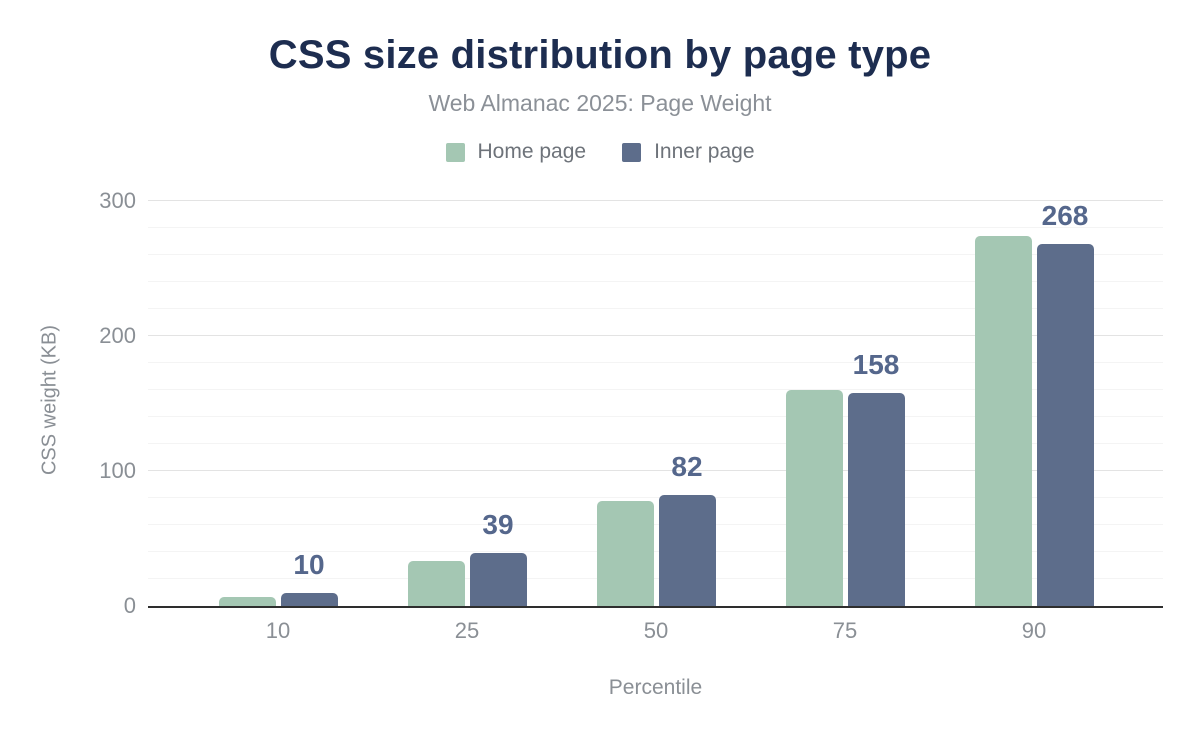  Describe the element at coordinates (600, 55) in the screenshot. I see `page-title: CSS size distribution by page type` at that location.